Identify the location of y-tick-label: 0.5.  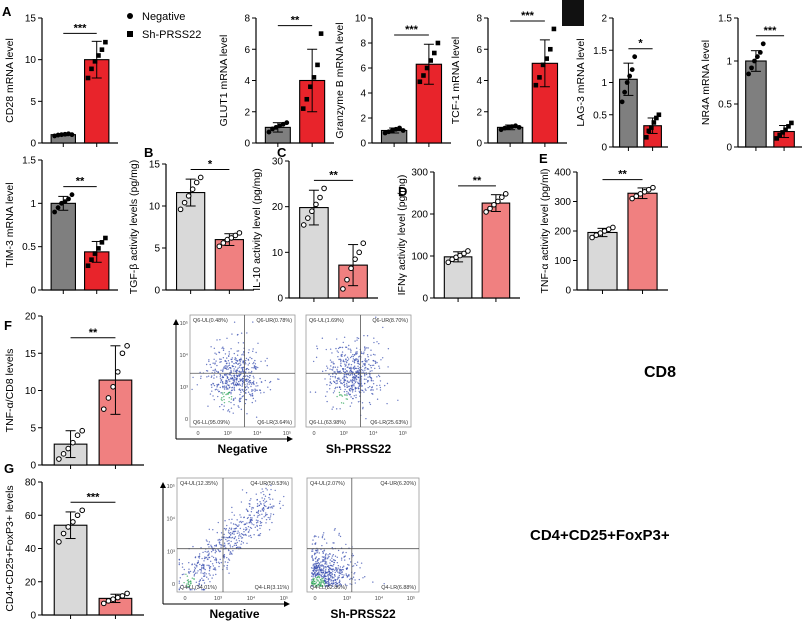
(29, 247).